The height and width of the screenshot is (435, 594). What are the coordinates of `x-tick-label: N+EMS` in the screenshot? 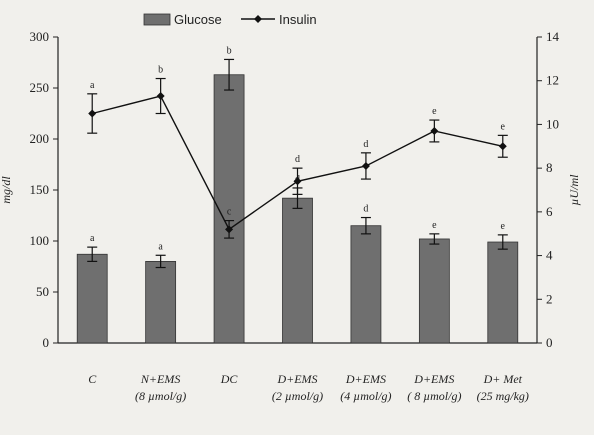 It's located at (160, 379).